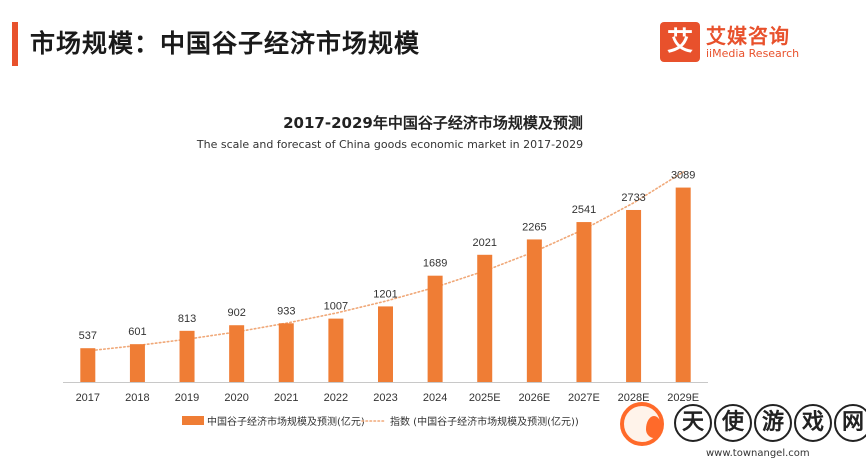  What do you see at coordinates (642, 424) in the screenshot?
I see `watermark-flame-icon` at bounding box center [642, 424].